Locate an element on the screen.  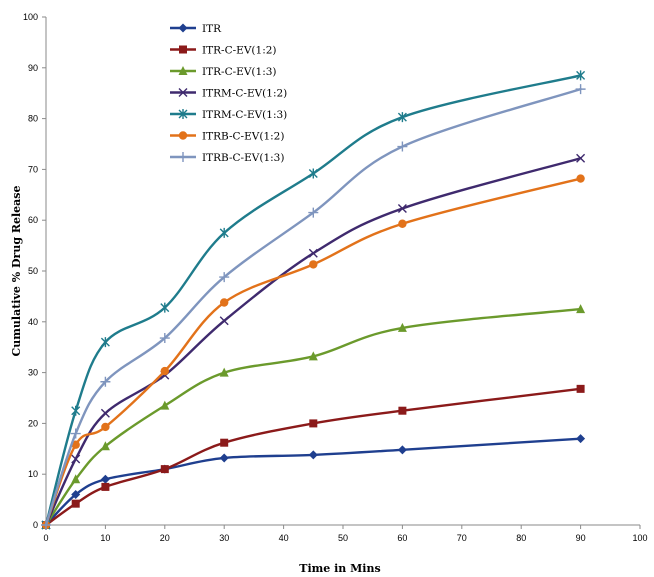
x-tick-label: 100 is located at coordinates (639, 538).